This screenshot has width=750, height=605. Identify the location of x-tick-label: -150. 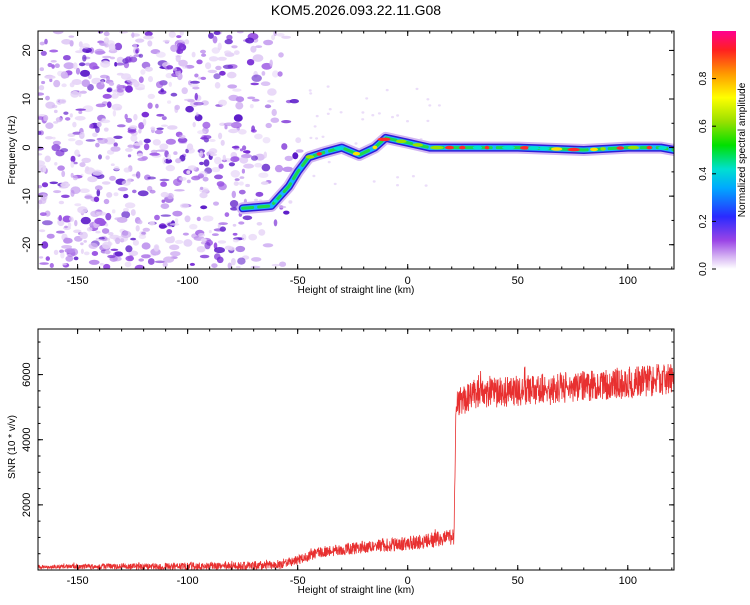
(78, 281).